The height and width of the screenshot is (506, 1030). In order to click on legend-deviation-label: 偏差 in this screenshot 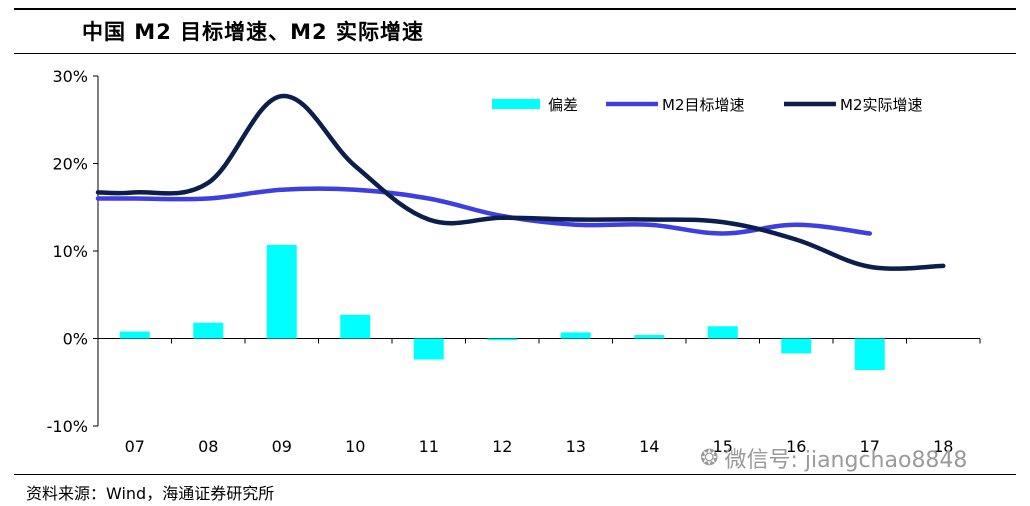, I will do `click(563, 105)`.